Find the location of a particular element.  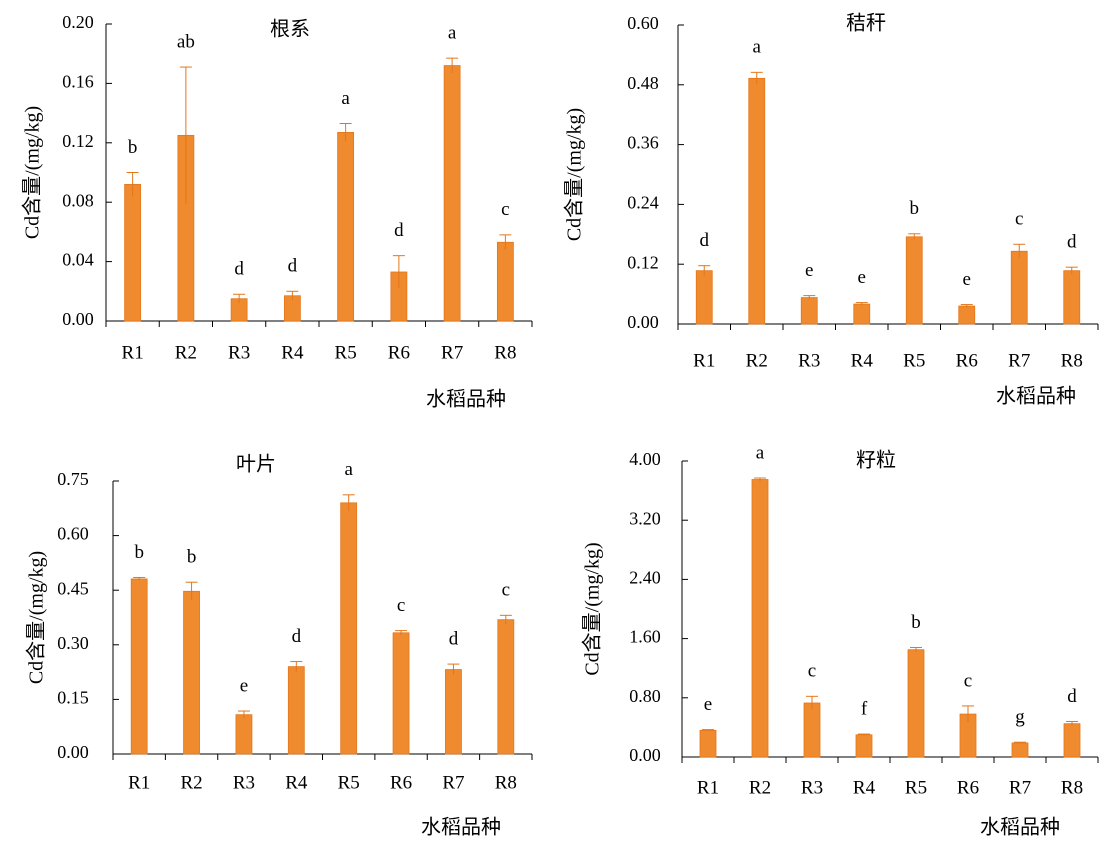

y-tick-label: 2.40 is located at coordinates (645, 578).